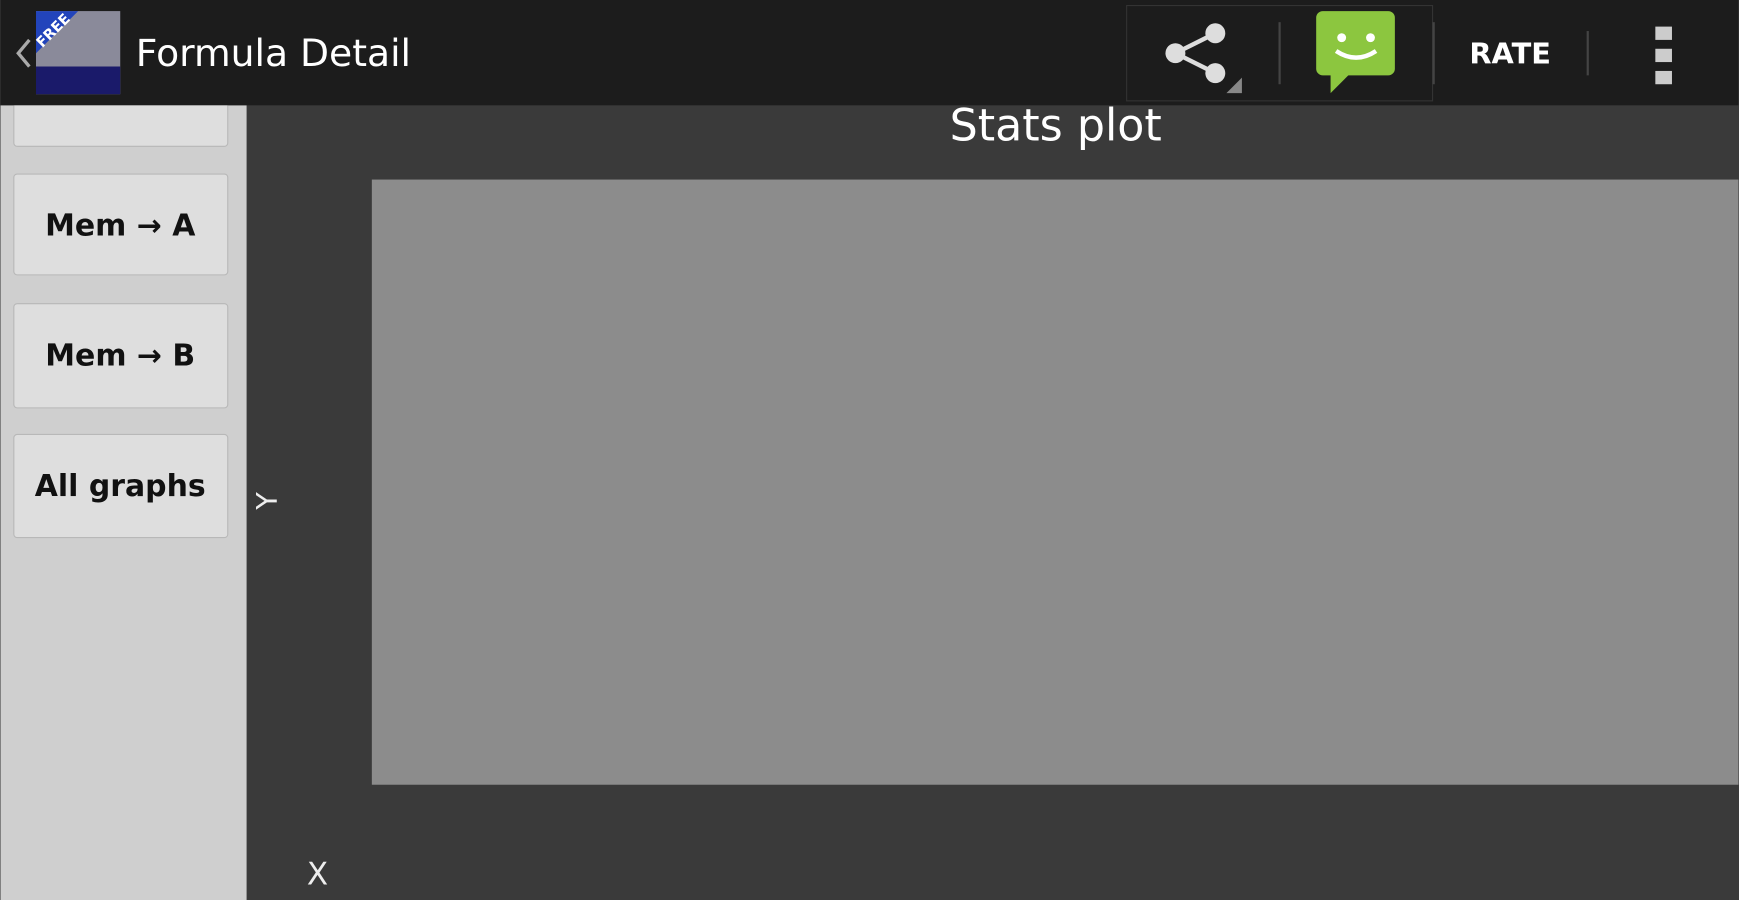 The image size is (1739, 900). I want to click on side-button-partial, so click(121, 124).